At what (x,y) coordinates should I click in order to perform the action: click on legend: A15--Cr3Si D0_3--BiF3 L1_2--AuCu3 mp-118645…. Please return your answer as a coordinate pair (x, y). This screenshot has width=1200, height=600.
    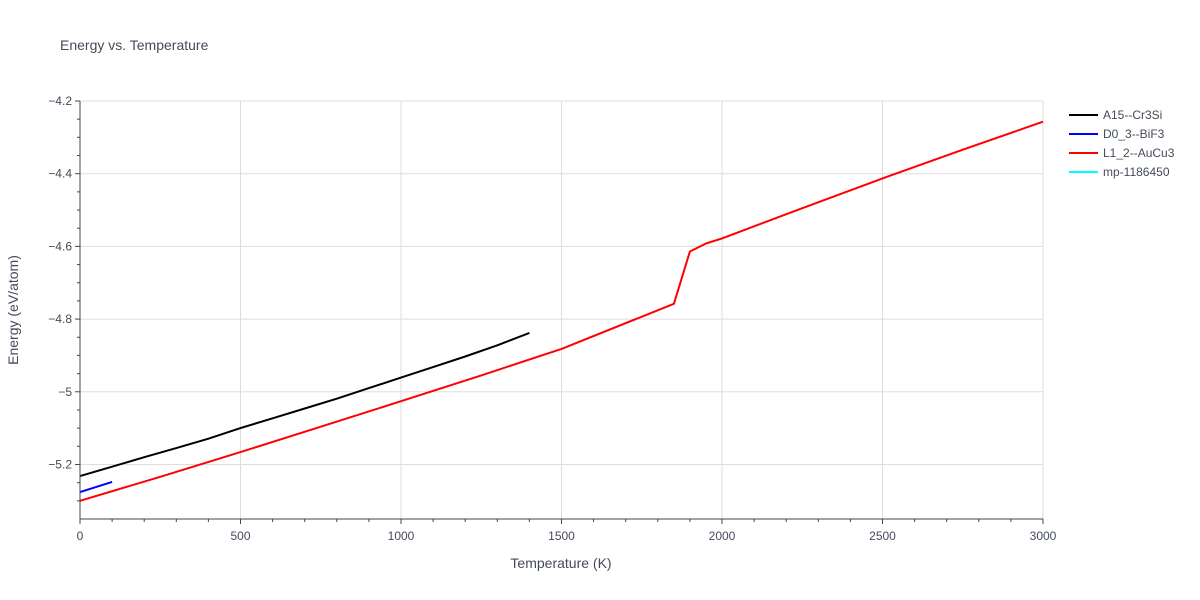
    Looking at the image, I should click on (1122, 143).